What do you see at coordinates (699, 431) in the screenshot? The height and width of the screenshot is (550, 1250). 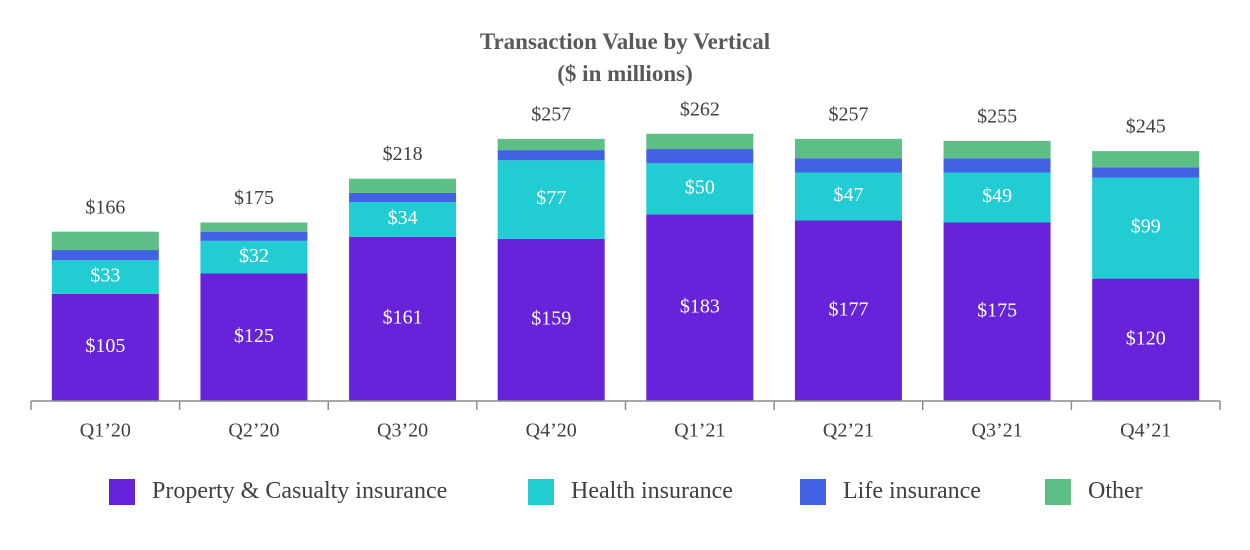 I see `x-tick-label: Q1’21` at bounding box center [699, 431].